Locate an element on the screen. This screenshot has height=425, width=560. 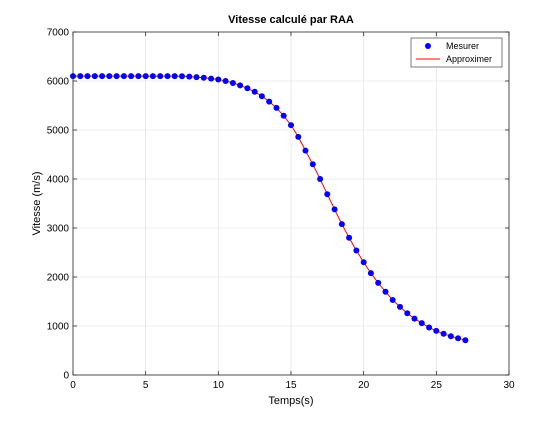
y-tick-label: 4000 is located at coordinates (58, 180).